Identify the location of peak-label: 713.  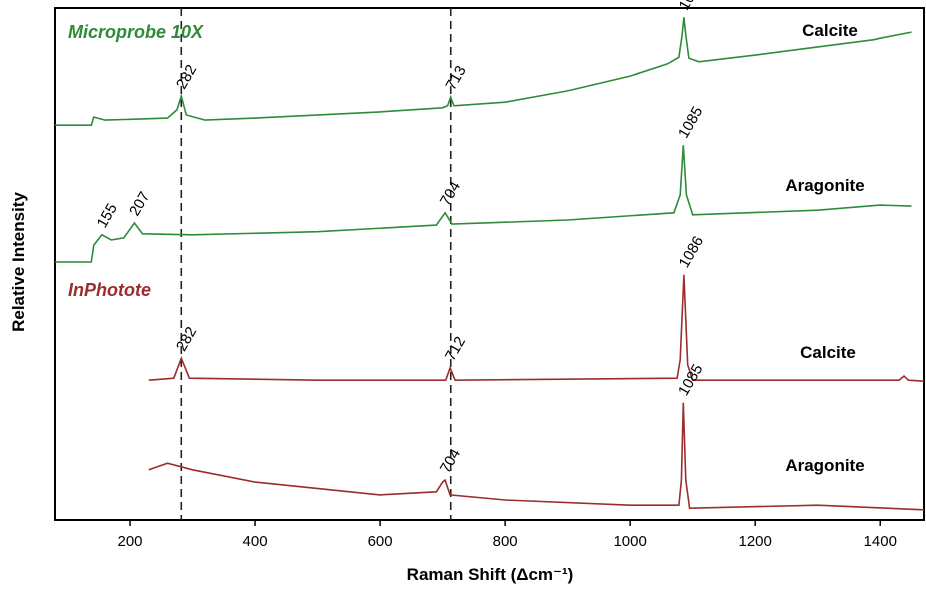
(455, 78).